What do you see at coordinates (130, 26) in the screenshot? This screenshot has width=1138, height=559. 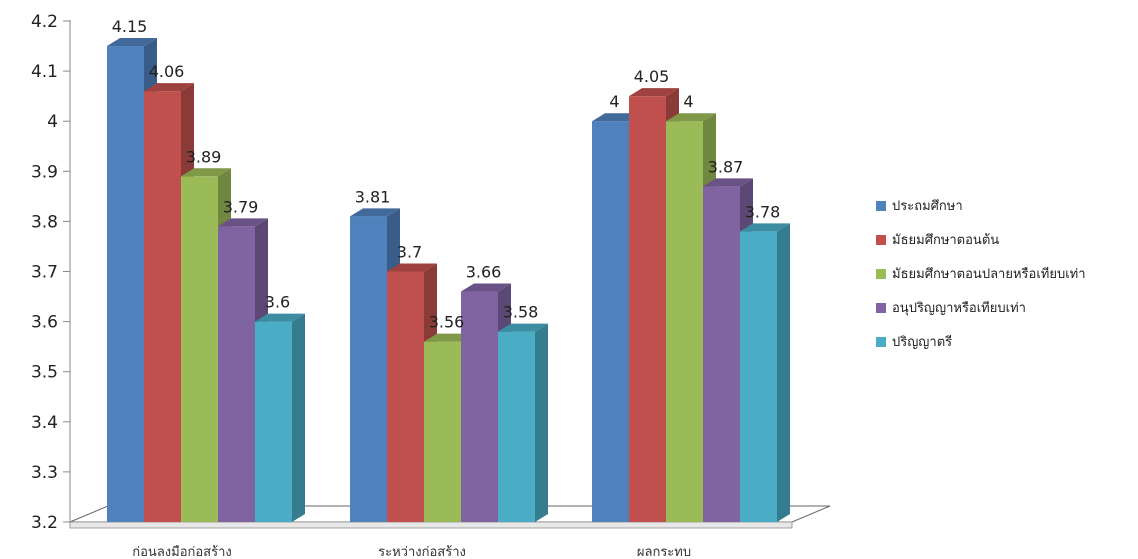 I see `data-label: 4.15` at bounding box center [130, 26].